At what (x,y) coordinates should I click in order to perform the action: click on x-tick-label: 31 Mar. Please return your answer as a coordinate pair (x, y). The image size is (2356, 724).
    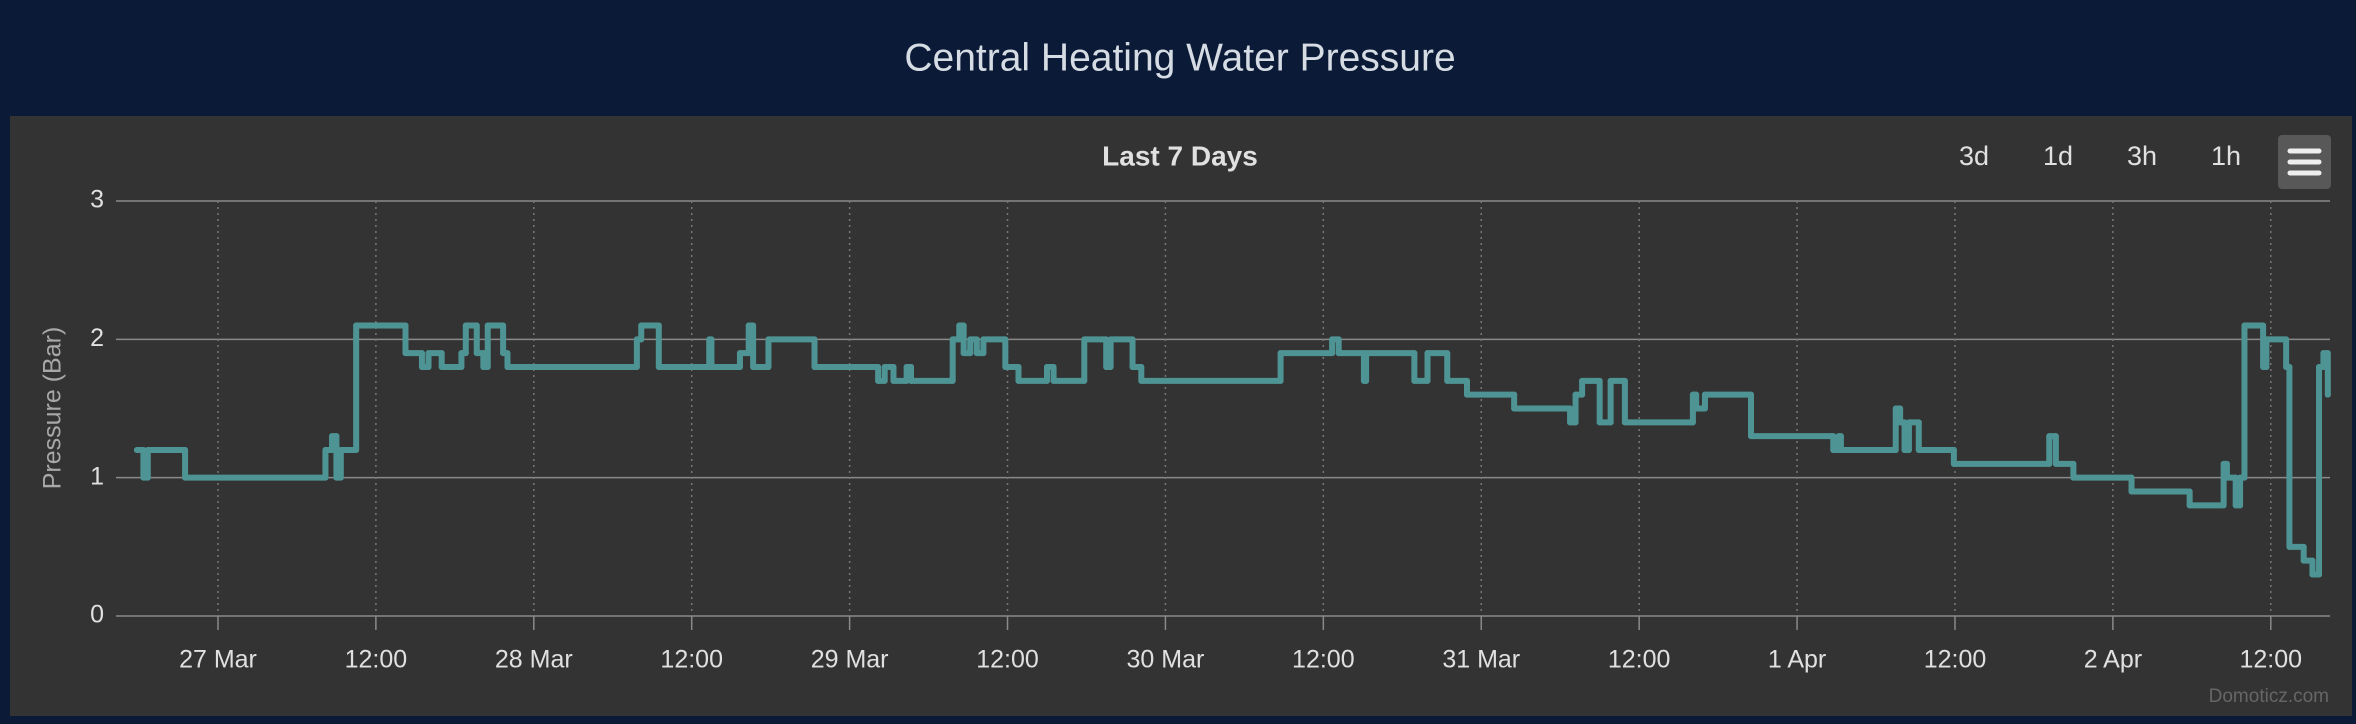
    Looking at the image, I should click on (1481, 660).